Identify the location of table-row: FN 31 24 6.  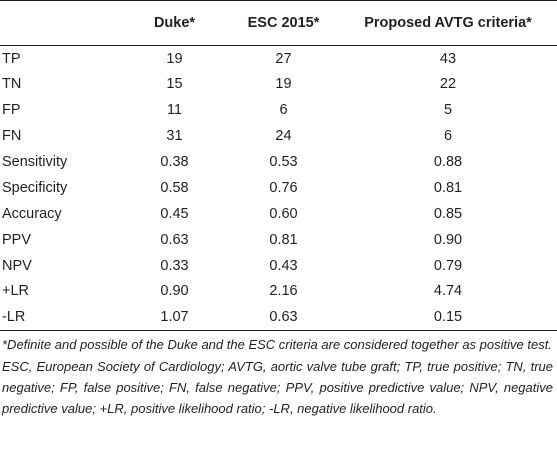
(278, 136).